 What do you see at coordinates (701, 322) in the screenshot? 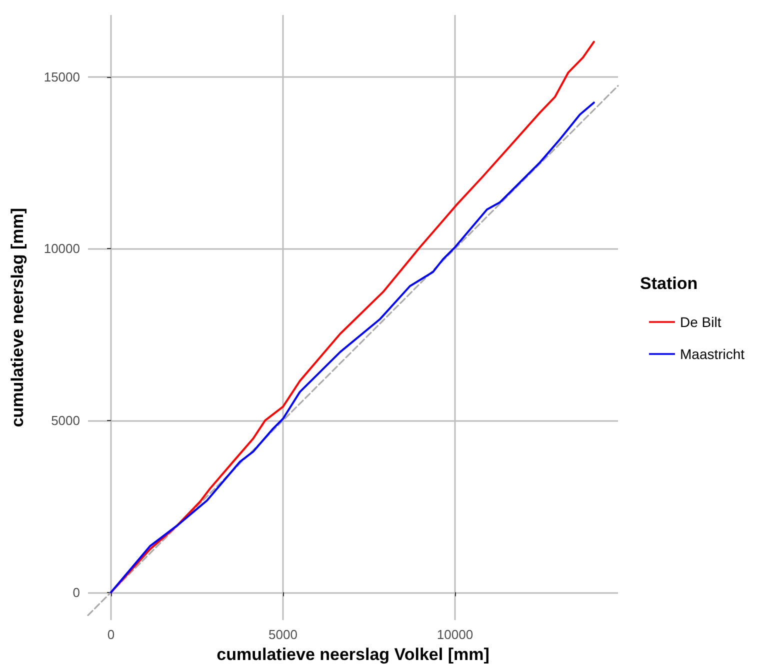
I see `legend-label: De Bilt` at bounding box center [701, 322].